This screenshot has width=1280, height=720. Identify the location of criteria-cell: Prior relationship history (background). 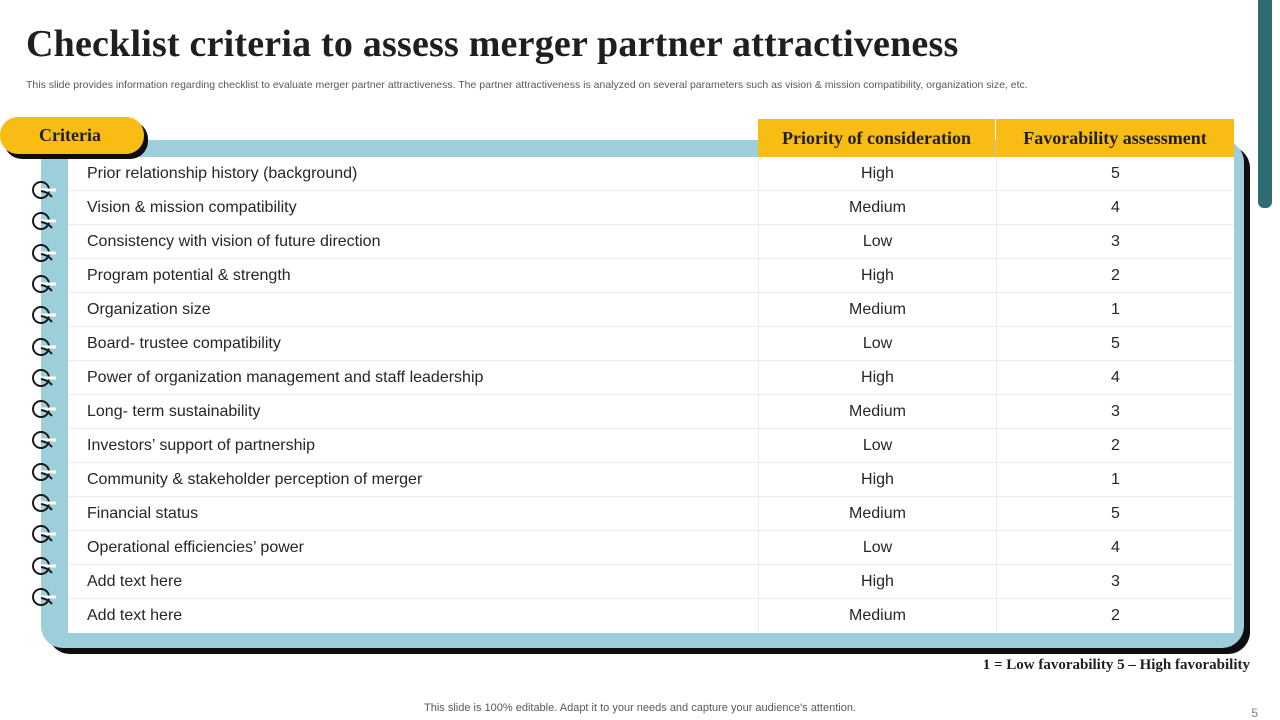
(222, 173).